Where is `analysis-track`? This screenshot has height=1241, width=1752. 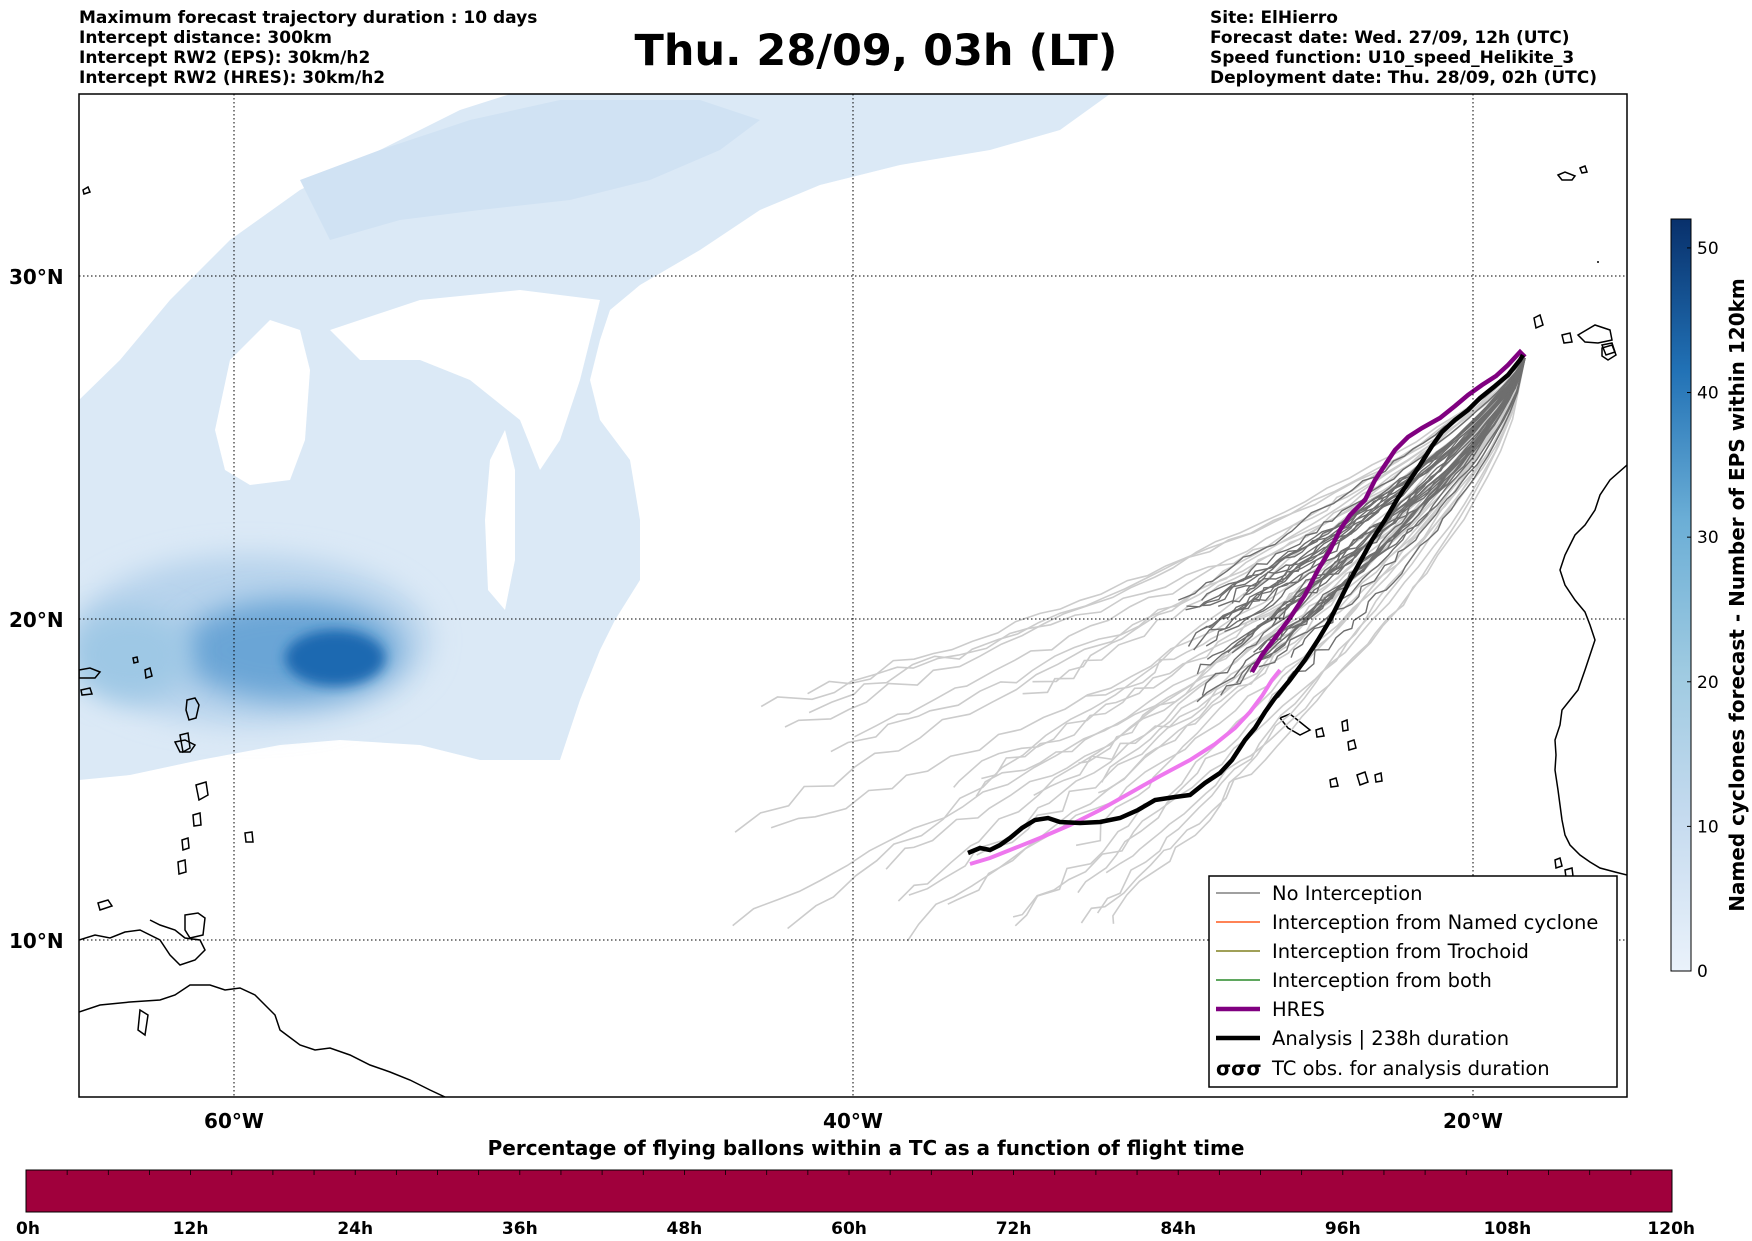 analysis-track is located at coordinates (1246, 604).